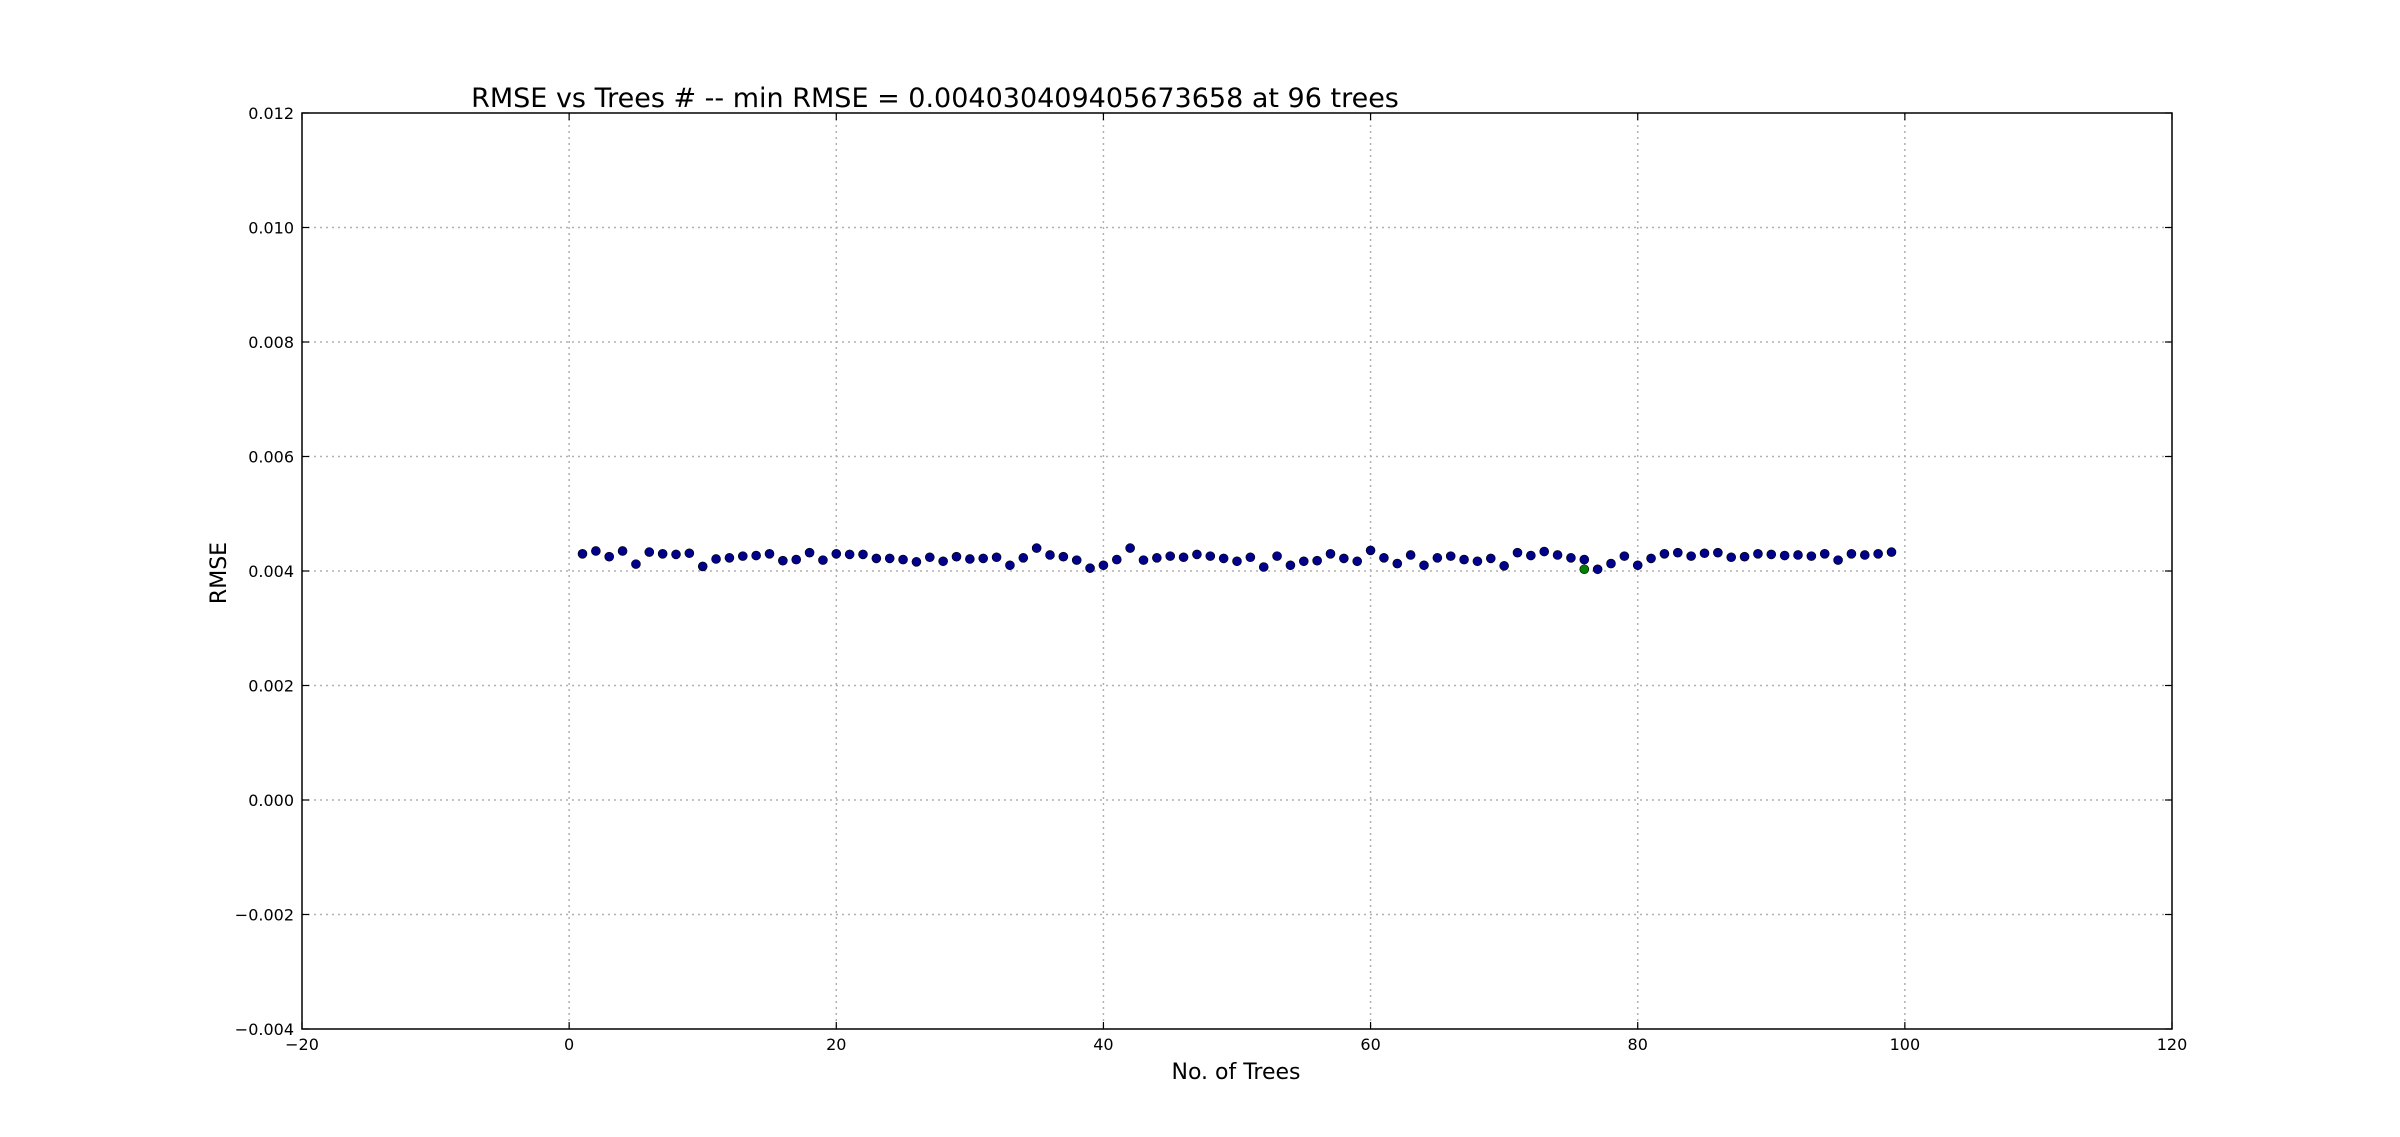 Image resolution: width=2400 pixels, height=1137 pixels. What do you see at coordinates (1103, 1044) in the screenshot?
I see `x-tick-label: 40` at bounding box center [1103, 1044].